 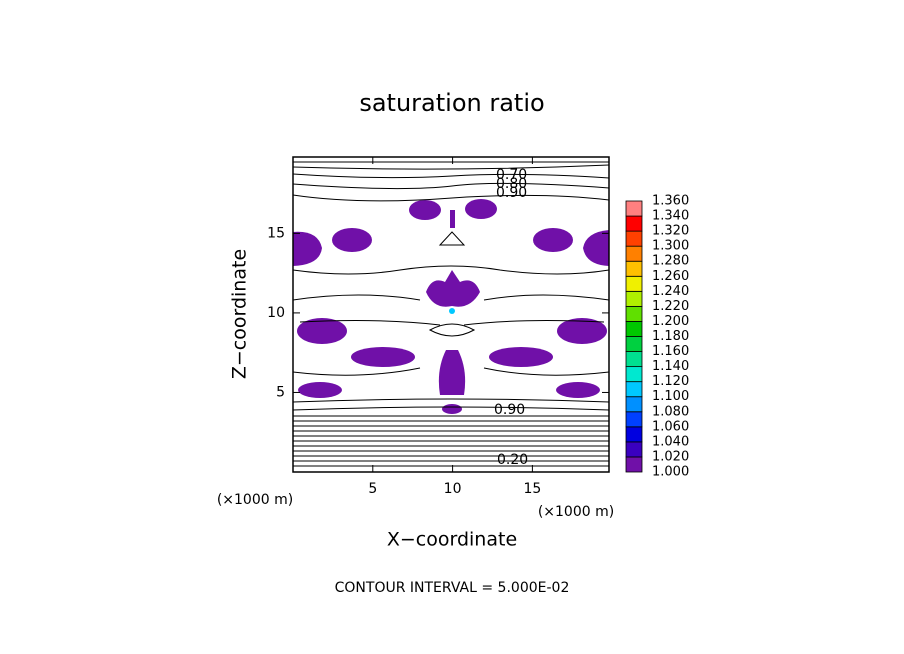 I want to click on colorbar-label: 1.260, so click(x=670, y=276).